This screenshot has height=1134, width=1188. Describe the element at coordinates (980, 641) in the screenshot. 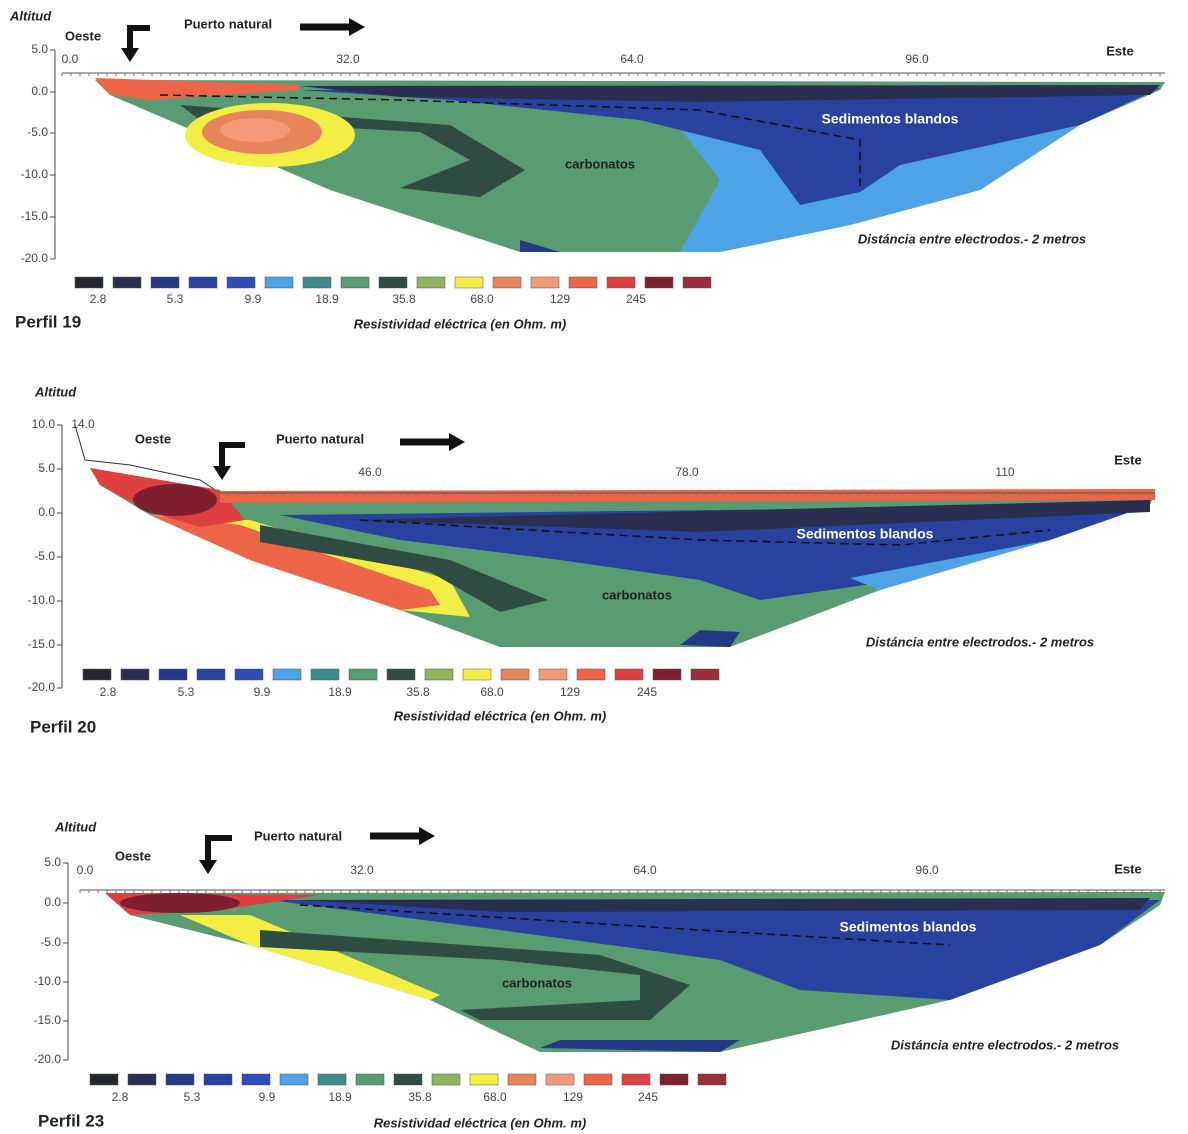

I see `electrode-note: Distáncia entre electrodos.- 2 metros` at that location.